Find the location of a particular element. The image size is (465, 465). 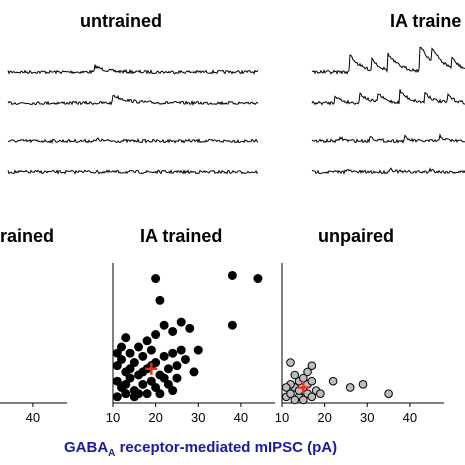

x-axis-title-rest: receptor-mediated mIPSC (pA) is located at coordinates (226, 447).